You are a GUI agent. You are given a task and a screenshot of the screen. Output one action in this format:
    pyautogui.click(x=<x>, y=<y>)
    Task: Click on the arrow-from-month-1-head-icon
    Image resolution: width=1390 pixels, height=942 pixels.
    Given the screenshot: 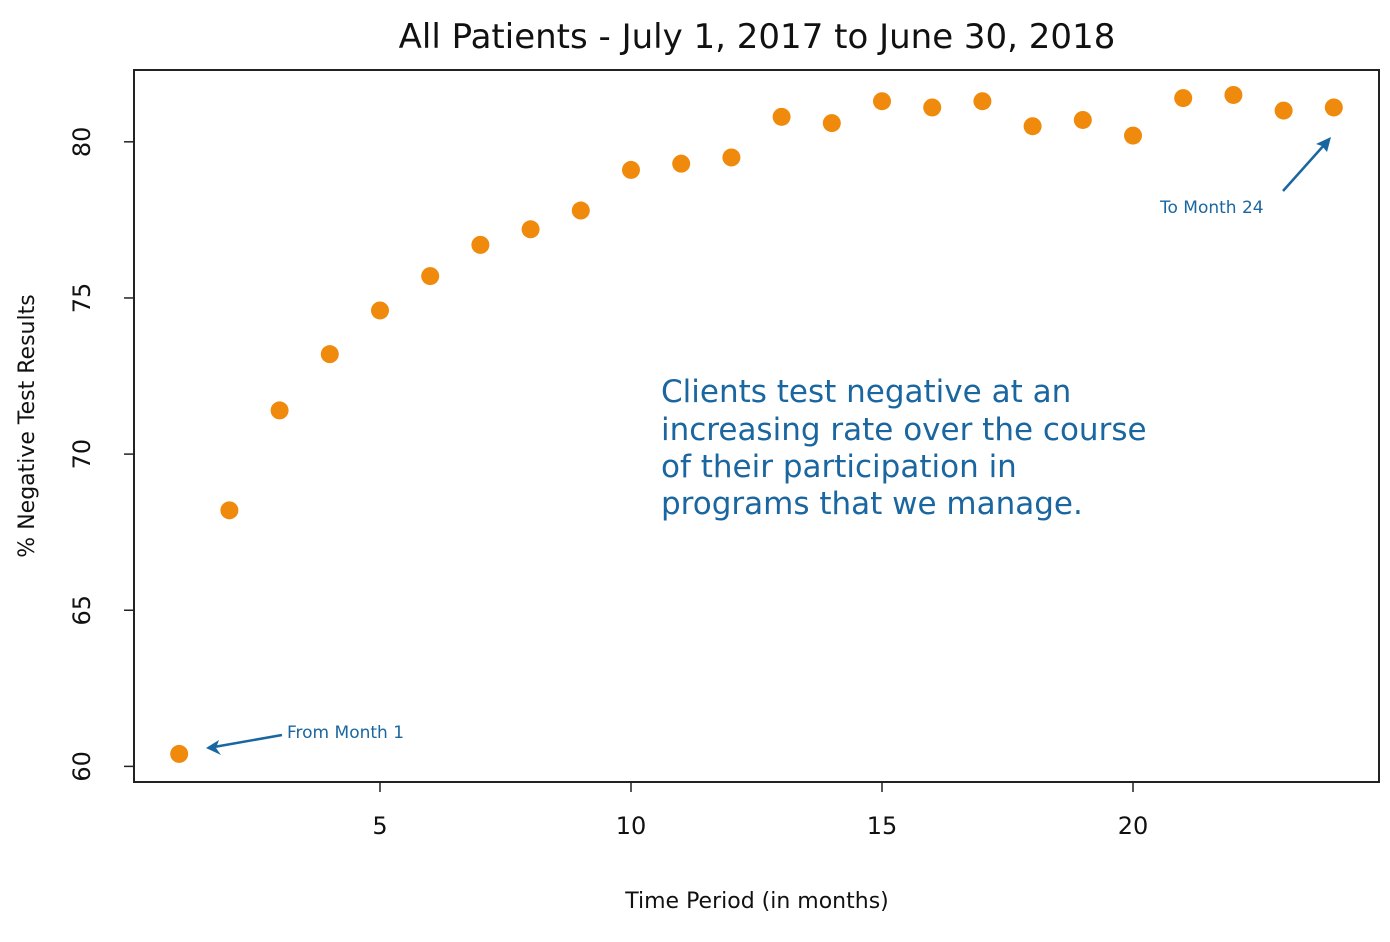 What is the action you would take?
    pyautogui.click(x=213, y=747)
    